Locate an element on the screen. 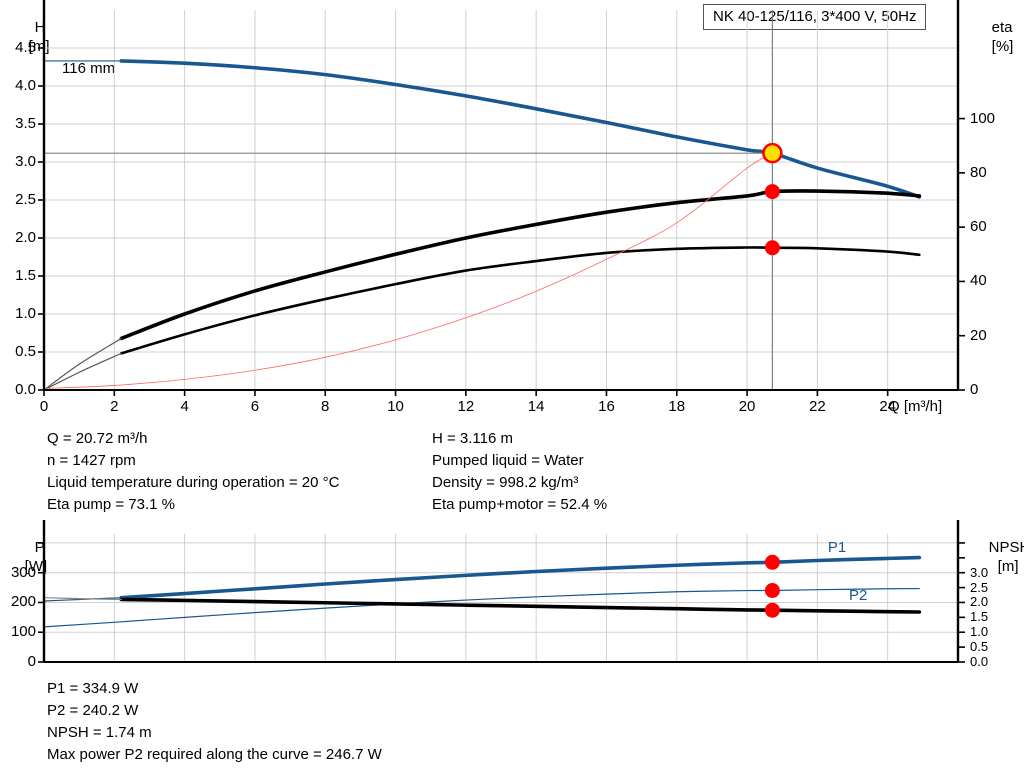  q-tick-label: 14 is located at coordinates (536, 406).